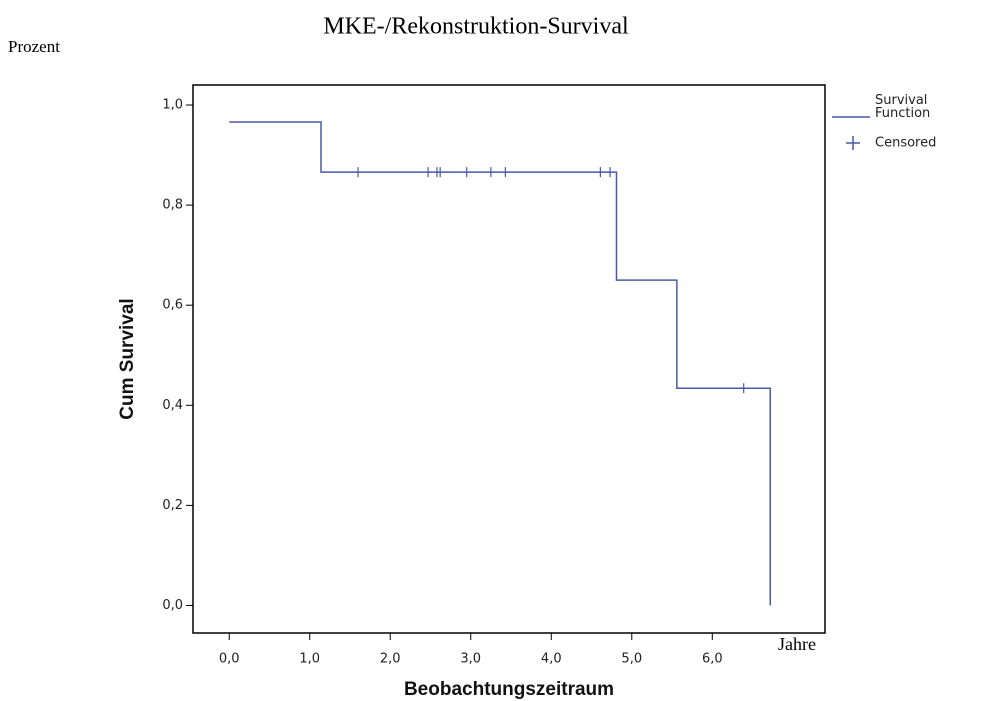 Image resolution: width=993 pixels, height=701 pixels. I want to click on x-tick-label: 4,0, so click(551, 659).